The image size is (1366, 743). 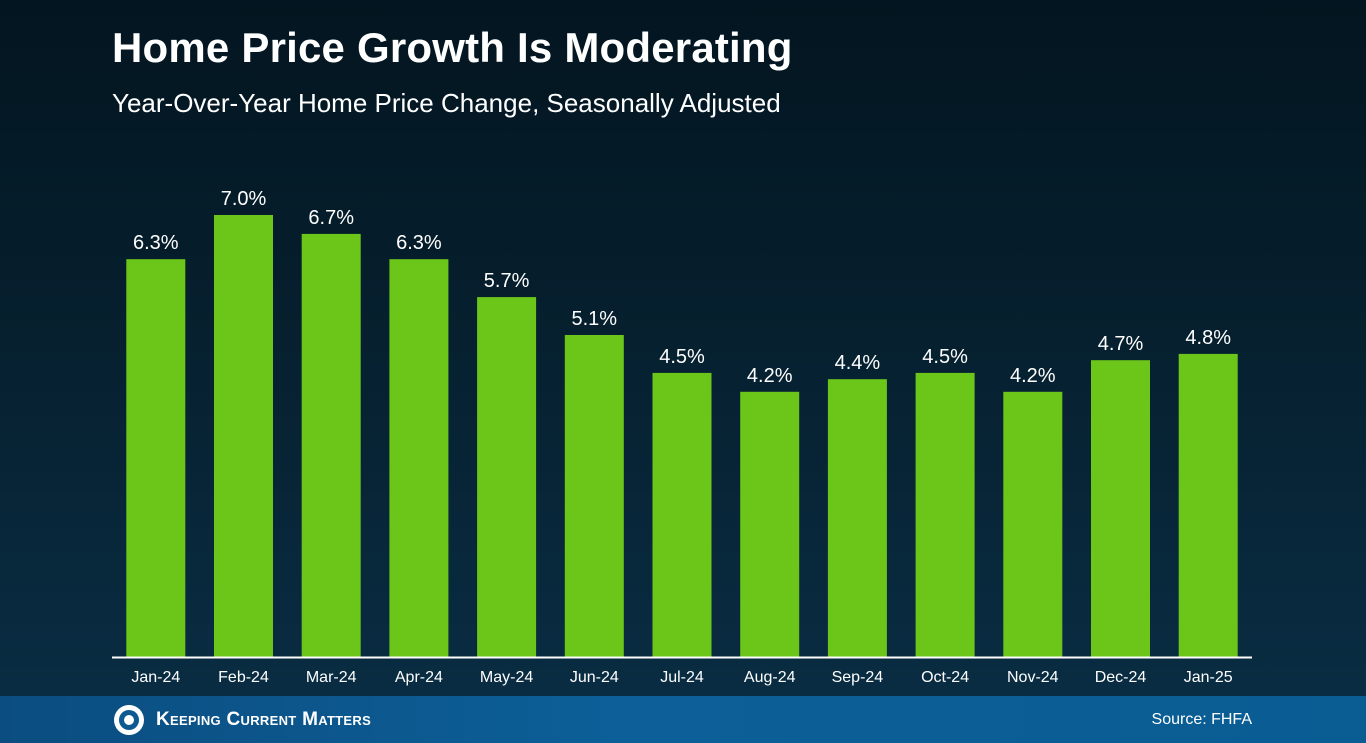 What do you see at coordinates (129, 720) in the screenshot?
I see `logo-icon` at bounding box center [129, 720].